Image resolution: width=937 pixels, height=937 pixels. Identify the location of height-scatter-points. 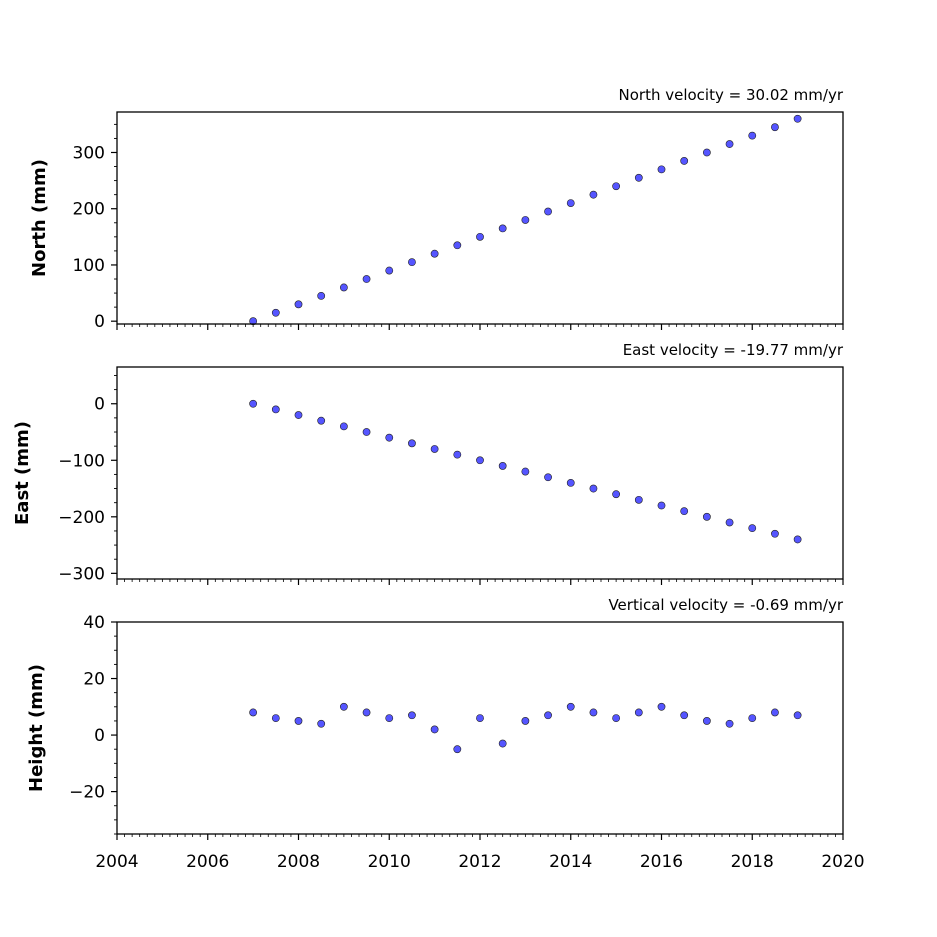
(525, 728).